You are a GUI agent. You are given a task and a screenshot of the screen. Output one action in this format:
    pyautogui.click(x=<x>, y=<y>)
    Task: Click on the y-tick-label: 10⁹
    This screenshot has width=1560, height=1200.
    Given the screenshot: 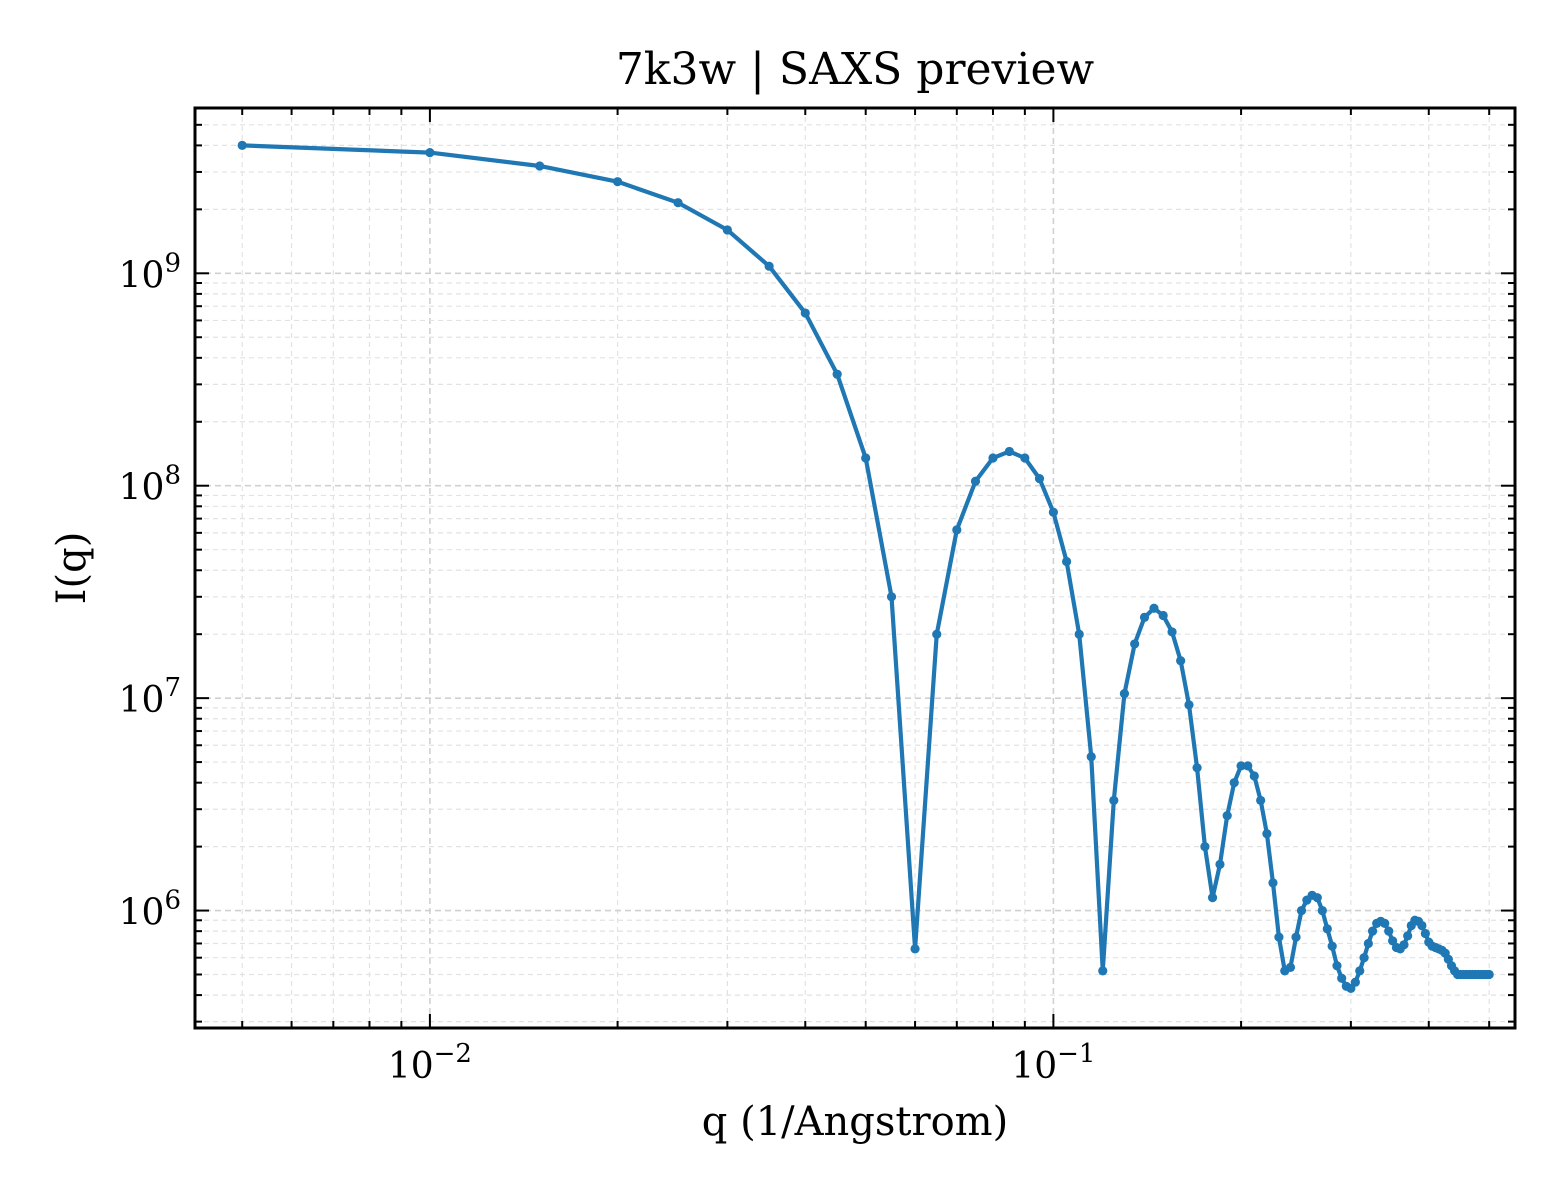 What is the action you would take?
    pyautogui.click(x=150, y=272)
    